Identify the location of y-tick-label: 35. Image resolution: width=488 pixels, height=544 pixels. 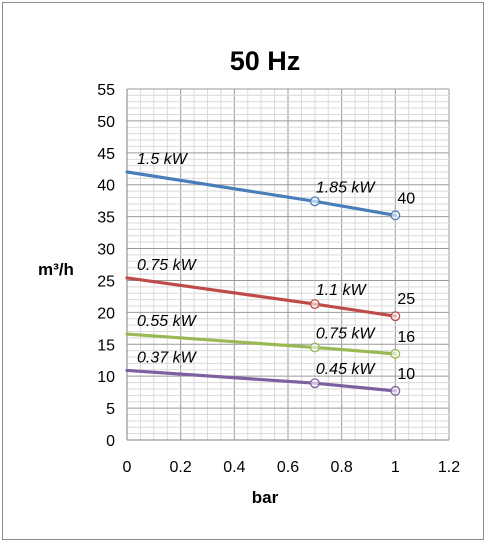
(106, 218).